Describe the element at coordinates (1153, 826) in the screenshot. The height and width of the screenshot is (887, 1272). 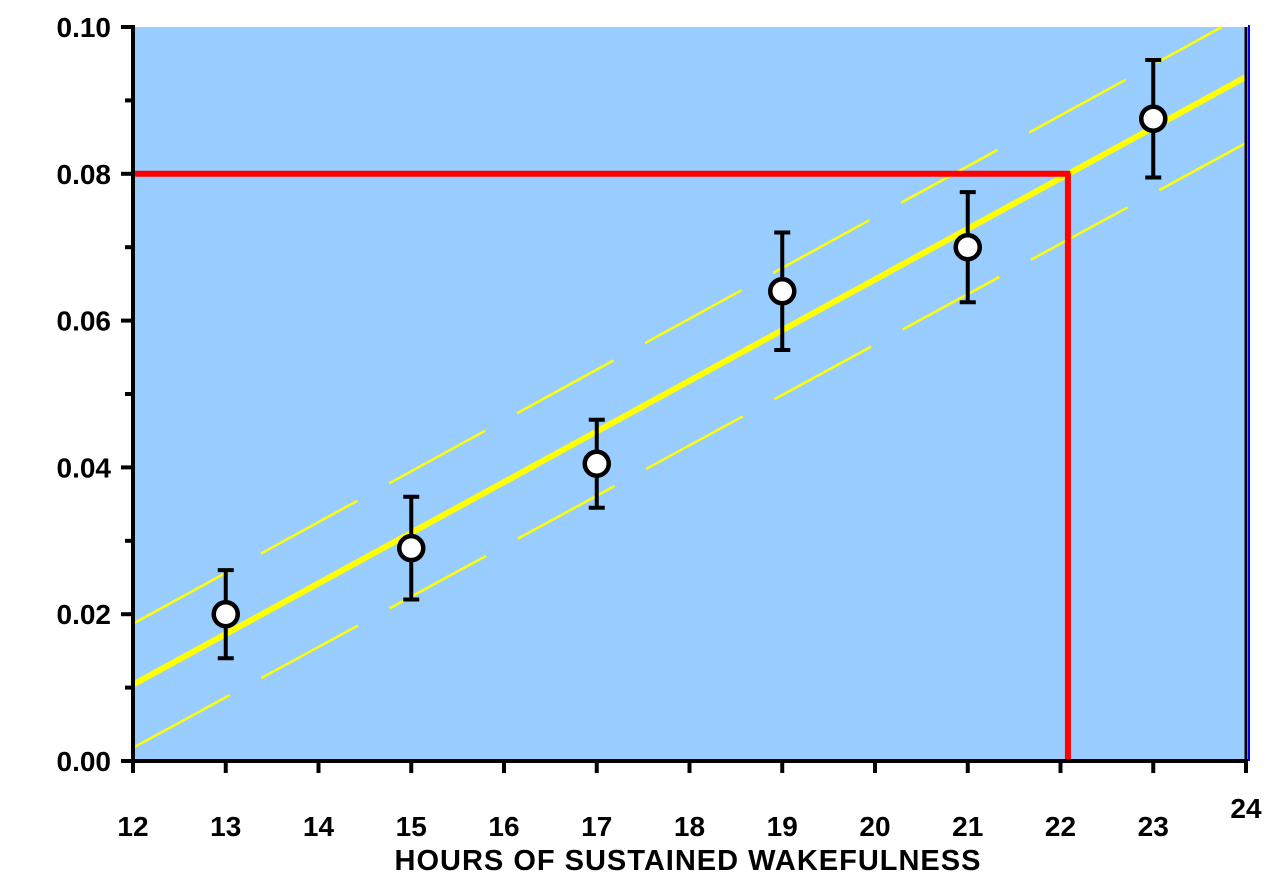
I see `x-tick-label: 23` at that location.